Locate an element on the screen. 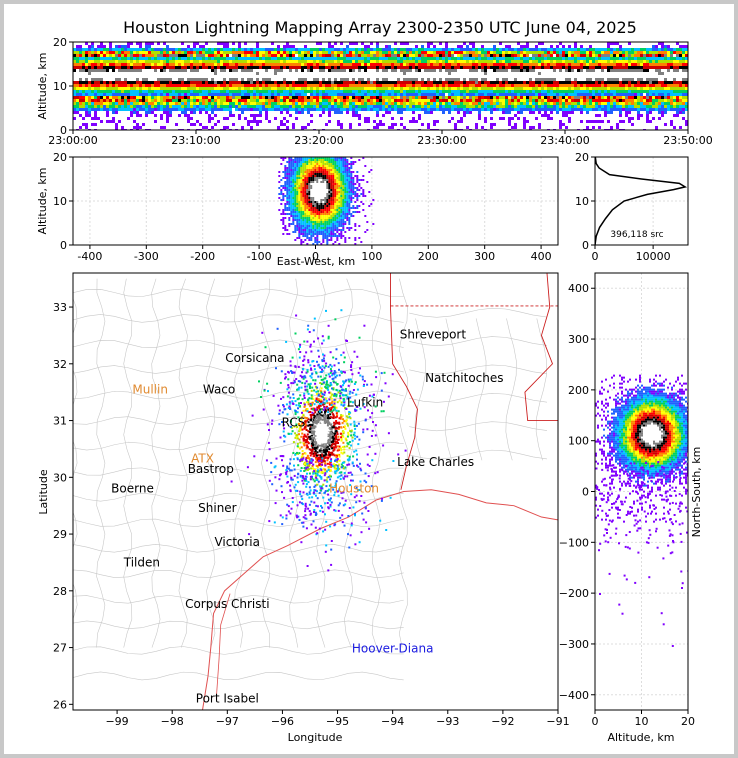 The width and height of the screenshot is (738, 758). map-label: Houston is located at coordinates (354, 489).